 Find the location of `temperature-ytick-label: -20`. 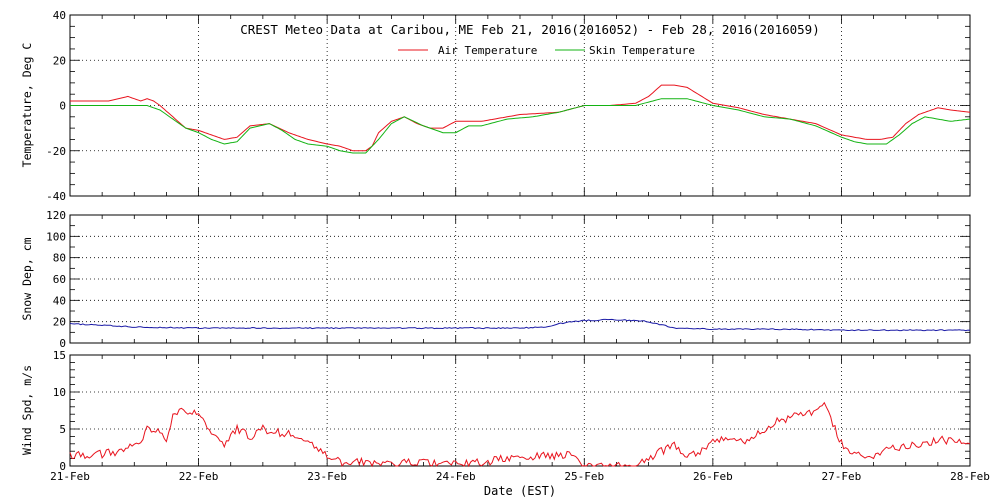

temperature-ytick-label: -20 is located at coordinates (56, 151).